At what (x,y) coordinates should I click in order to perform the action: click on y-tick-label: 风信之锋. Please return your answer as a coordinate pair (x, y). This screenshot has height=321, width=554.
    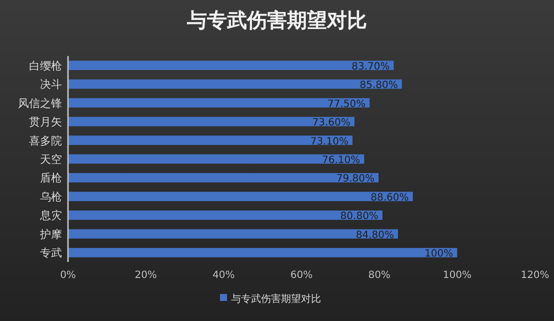
    Looking at the image, I should click on (40, 103).